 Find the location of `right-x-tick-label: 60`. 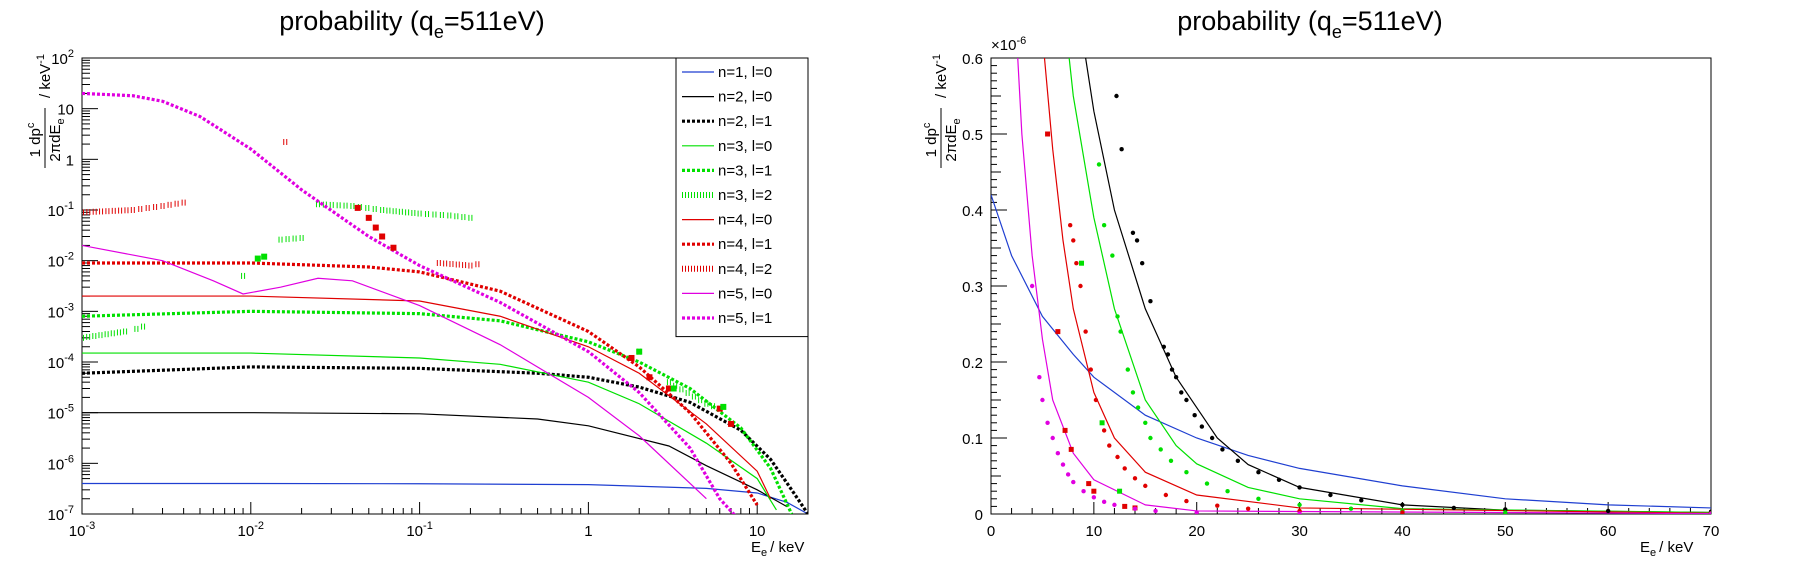

right-x-tick-label: 60 is located at coordinates (1608, 531).